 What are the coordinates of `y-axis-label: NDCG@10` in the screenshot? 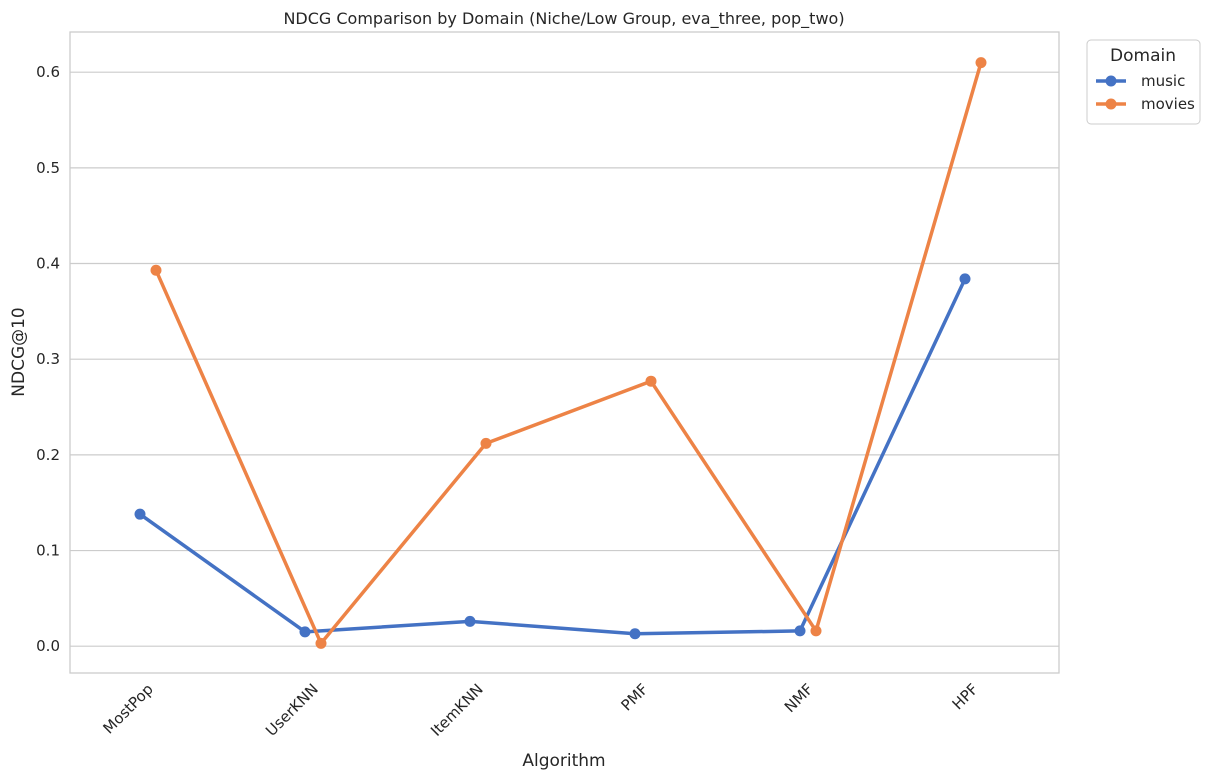 It's located at (19, 351).